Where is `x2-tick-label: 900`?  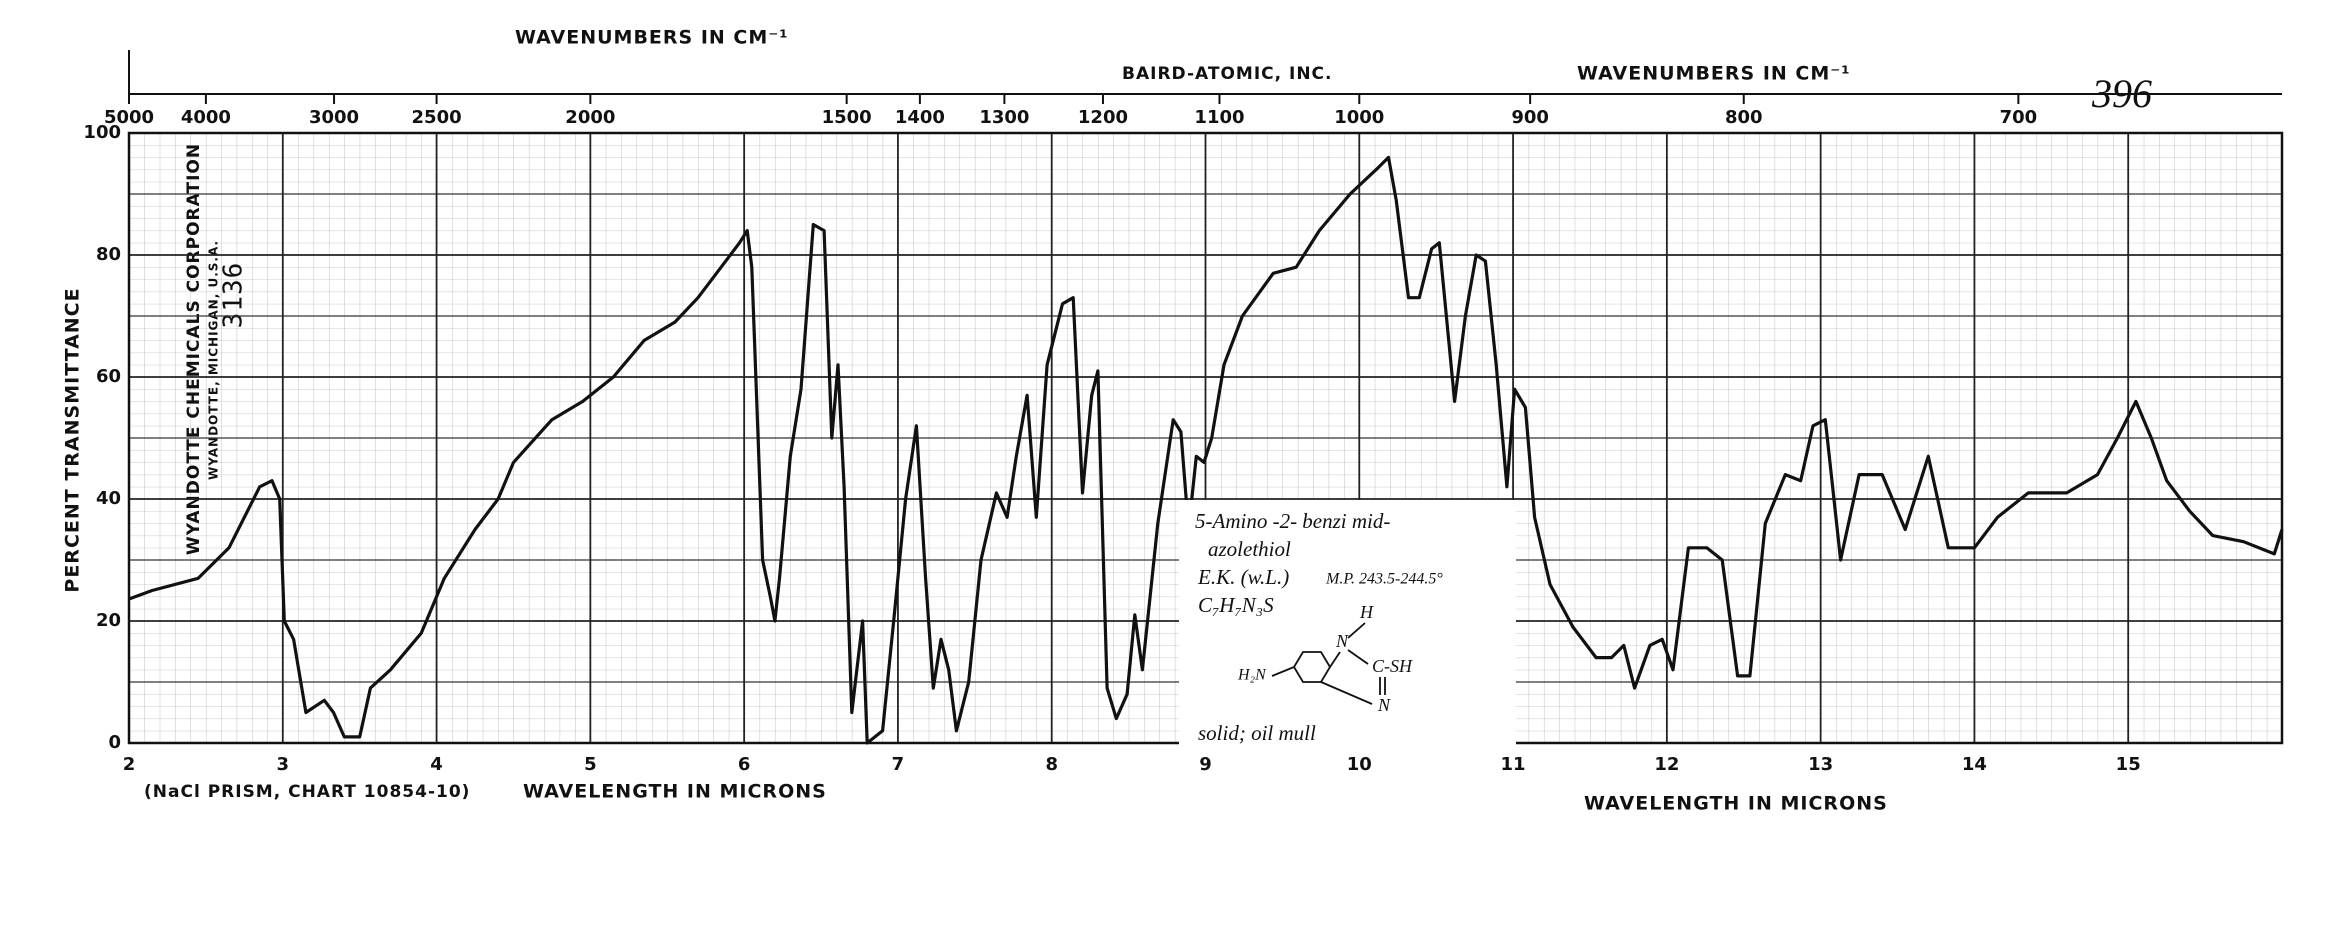
x2-tick-label: 900 is located at coordinates (1530, 117).